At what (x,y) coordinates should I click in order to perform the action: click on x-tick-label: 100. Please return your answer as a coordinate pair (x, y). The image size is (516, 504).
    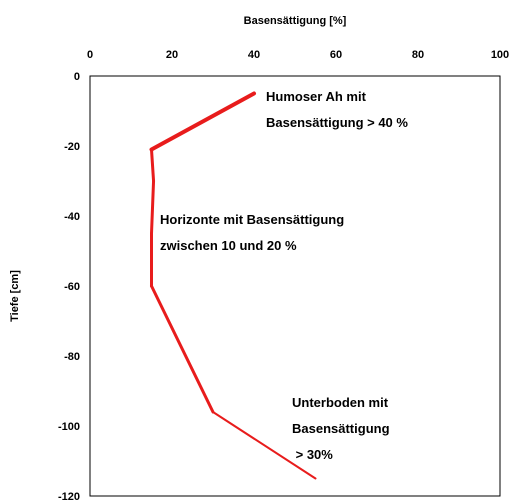
    Looking at the image, I should click on (500, 55).